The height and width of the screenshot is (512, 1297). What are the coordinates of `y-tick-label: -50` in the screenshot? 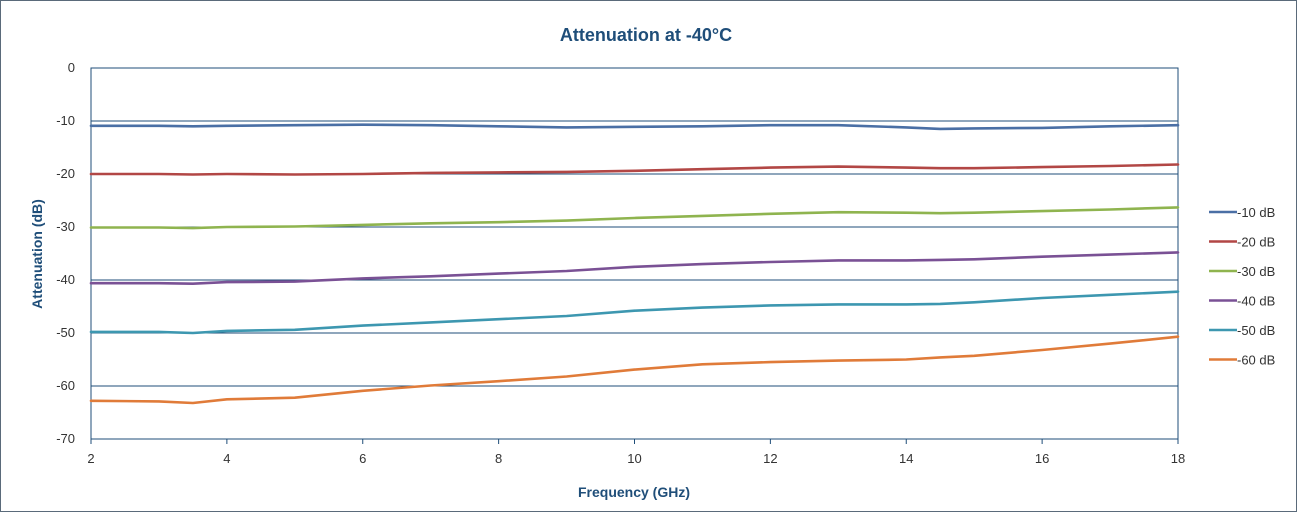 It's located at (65, 332).